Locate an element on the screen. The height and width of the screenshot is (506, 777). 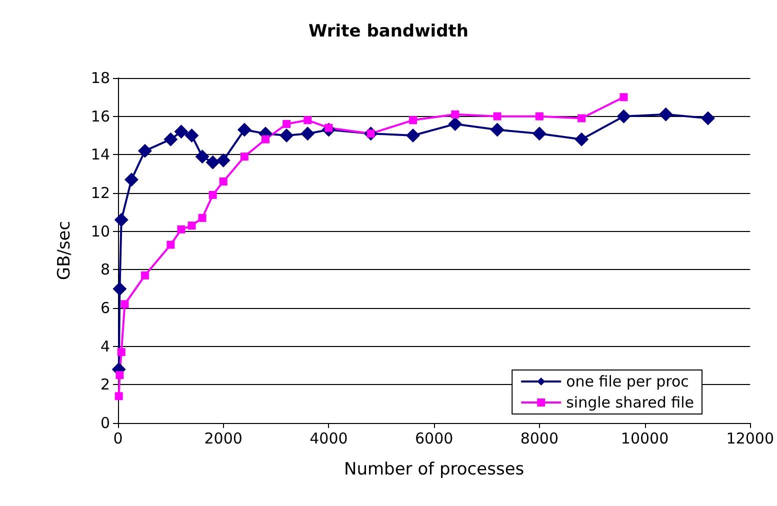
y-tick-label: 18 is located at coordinates (100, 78).